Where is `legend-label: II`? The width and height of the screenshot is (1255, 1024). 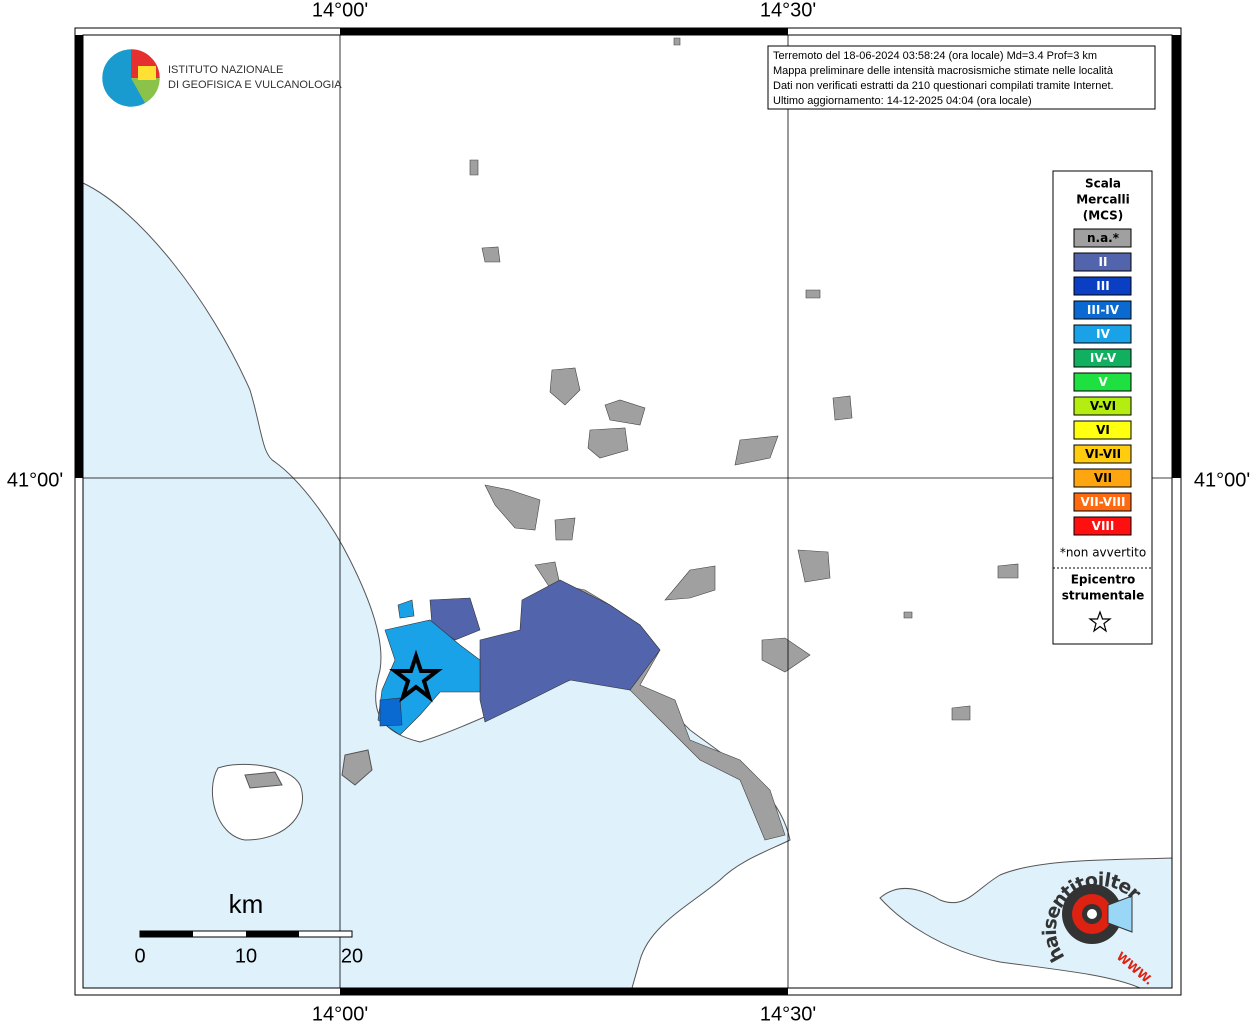
legend-label: II is located at coordinates (1103, 262).